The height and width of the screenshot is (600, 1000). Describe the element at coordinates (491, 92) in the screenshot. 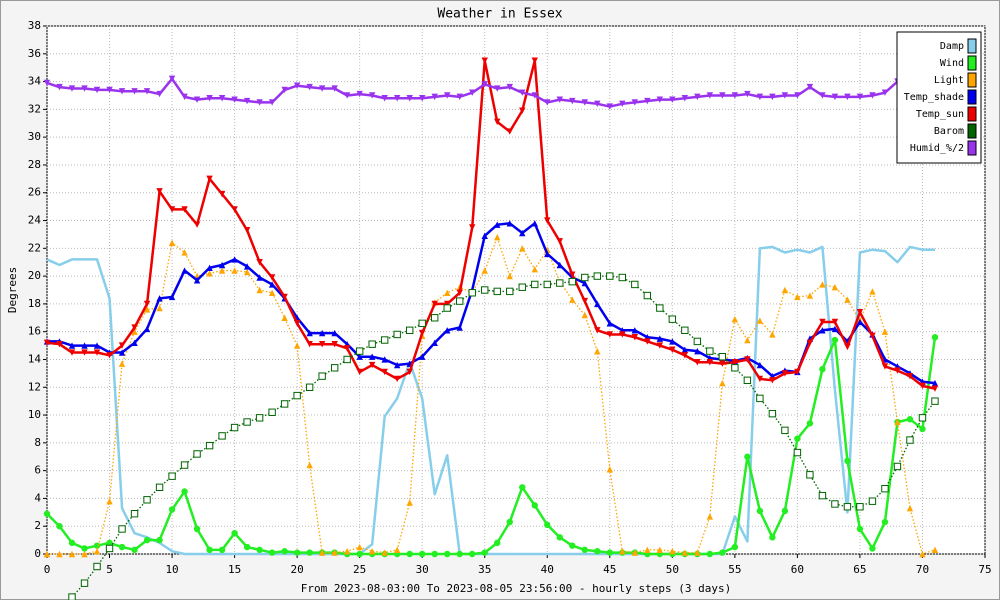

I see `series` at that location.